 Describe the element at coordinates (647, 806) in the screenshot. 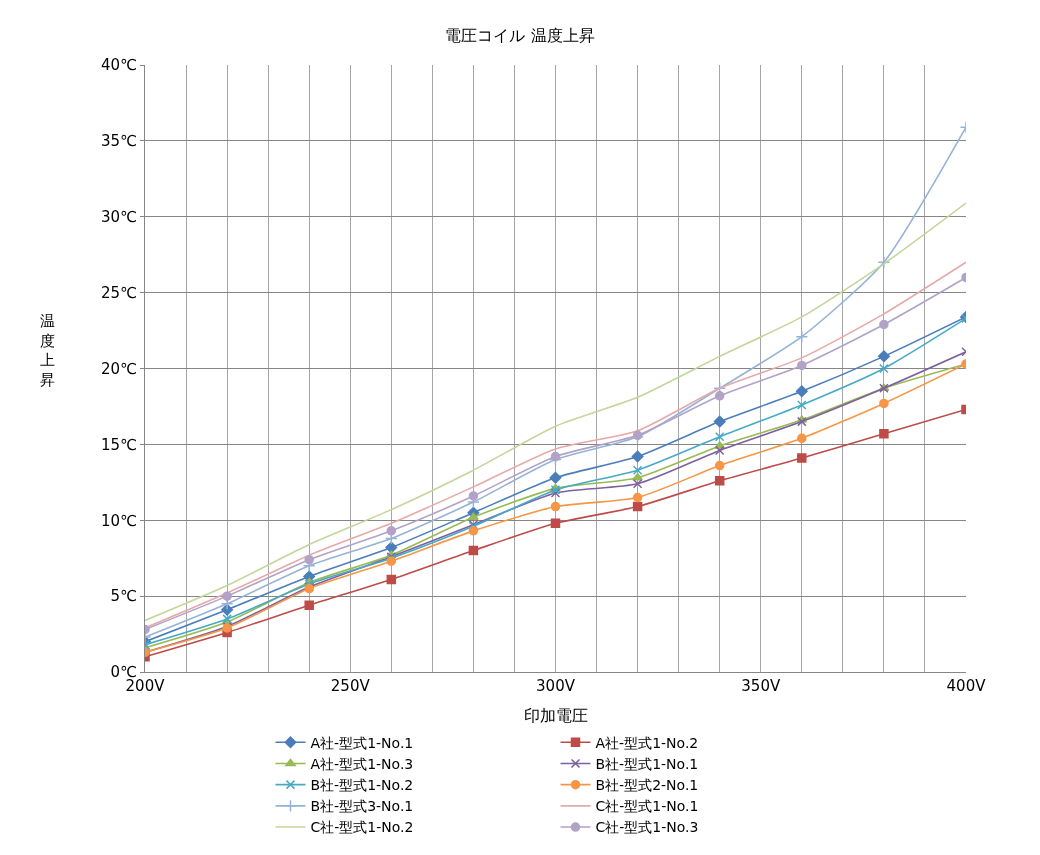

I see `legend-label: C社-型式1-No.1` at that location.